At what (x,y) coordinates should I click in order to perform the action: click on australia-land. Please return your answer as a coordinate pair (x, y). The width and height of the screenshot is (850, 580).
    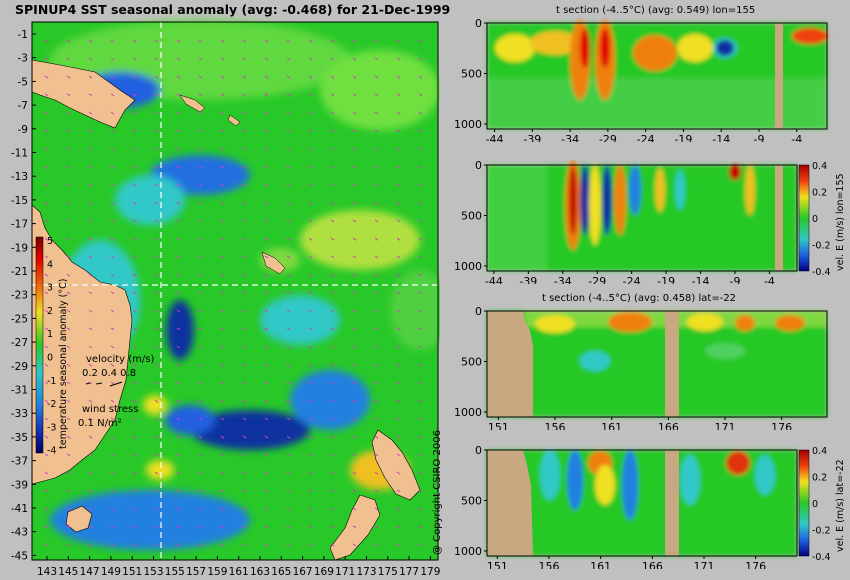
    Looking at the image, I should click on (82, 344).